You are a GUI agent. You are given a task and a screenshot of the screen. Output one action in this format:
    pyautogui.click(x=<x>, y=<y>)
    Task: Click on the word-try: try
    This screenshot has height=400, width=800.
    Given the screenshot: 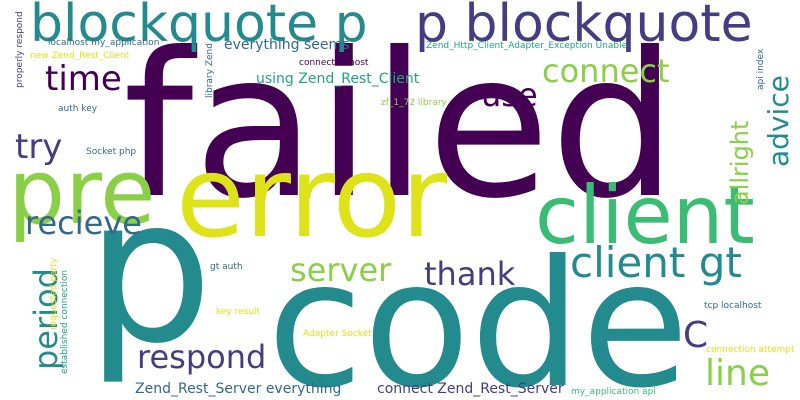 What is the action you would take?
    pyautogui.click(x=39, y=147)
    